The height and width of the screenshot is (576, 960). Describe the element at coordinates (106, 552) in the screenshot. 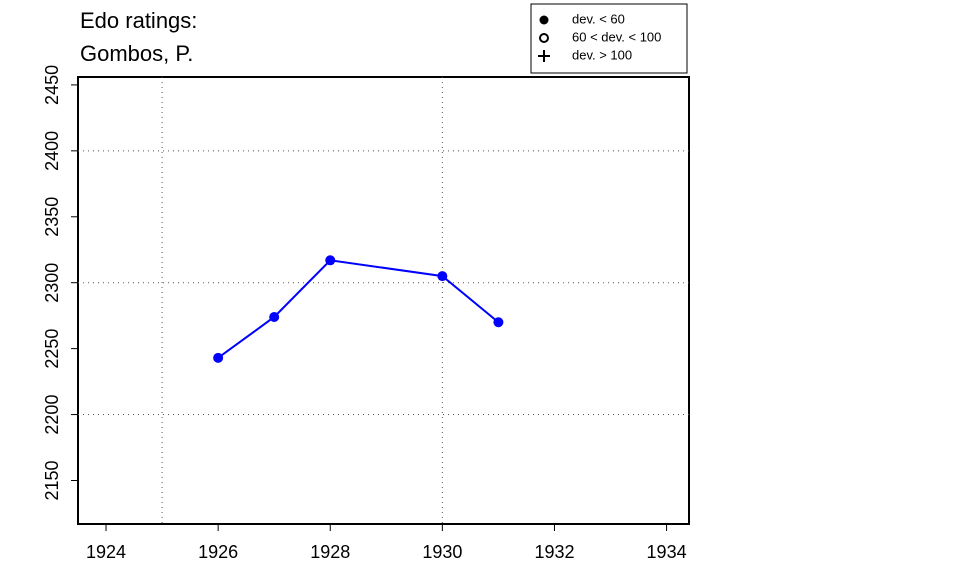

I see `x-tick-label: 1924` at that location.